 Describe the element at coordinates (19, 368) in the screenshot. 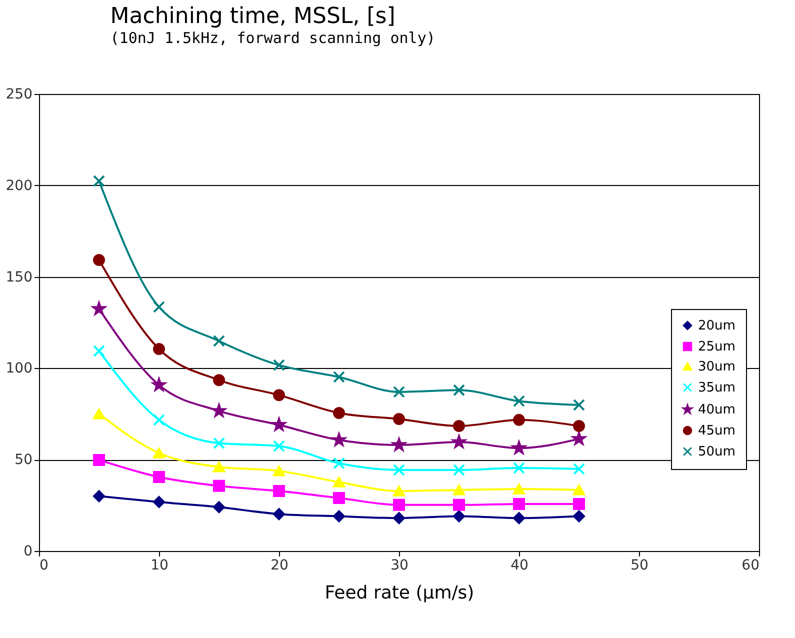

I see `y-tick-label: 100` at that location.